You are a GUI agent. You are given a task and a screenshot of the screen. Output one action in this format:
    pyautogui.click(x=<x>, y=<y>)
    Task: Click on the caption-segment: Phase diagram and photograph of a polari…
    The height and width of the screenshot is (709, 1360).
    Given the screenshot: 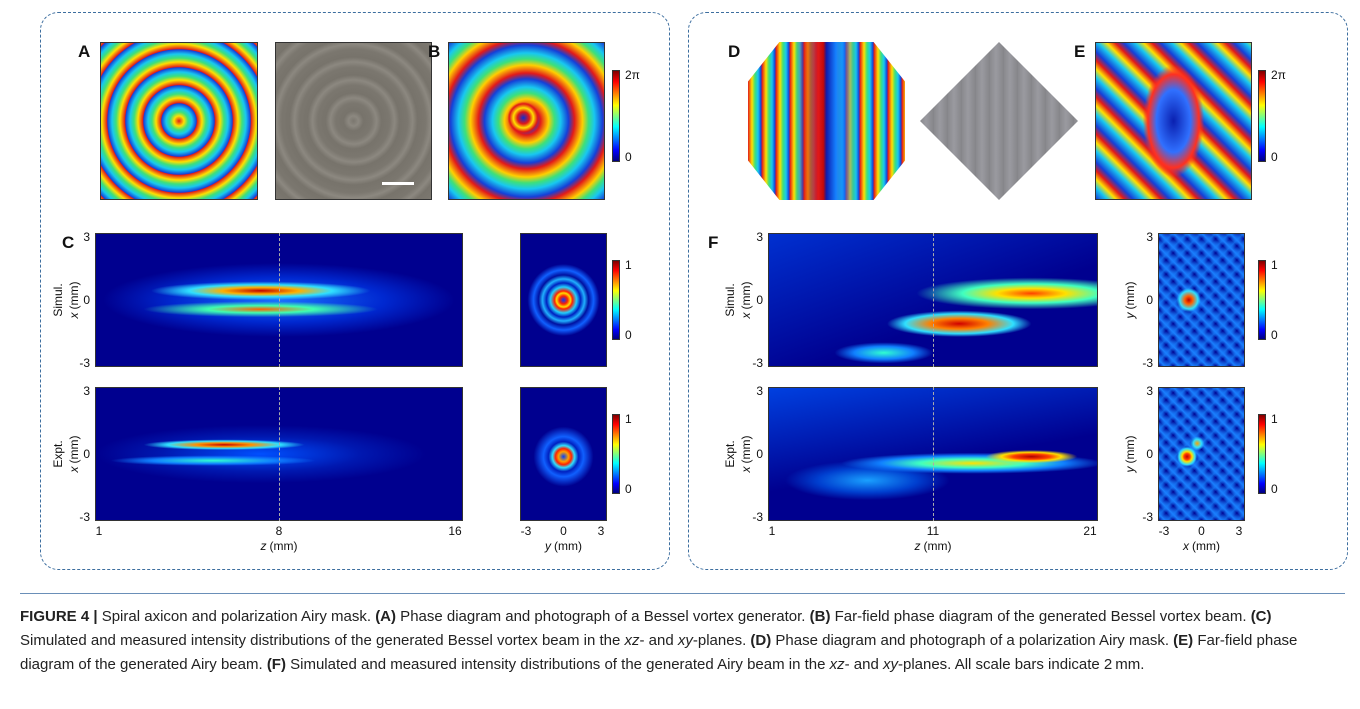 What is the action you would take?
    pyautogui.click(x=972, y=640)
    